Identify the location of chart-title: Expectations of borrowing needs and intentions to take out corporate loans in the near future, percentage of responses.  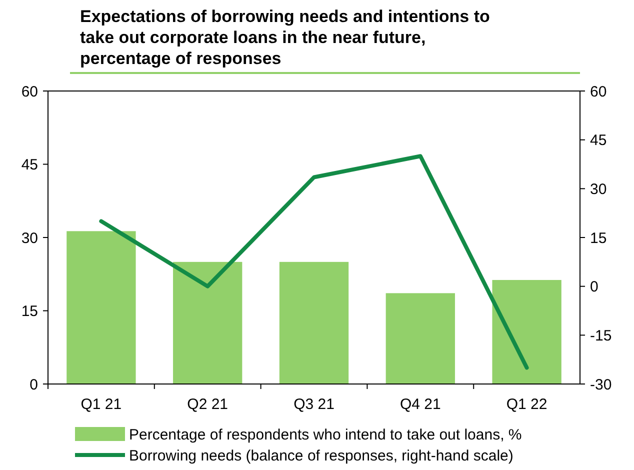
(285, 37).